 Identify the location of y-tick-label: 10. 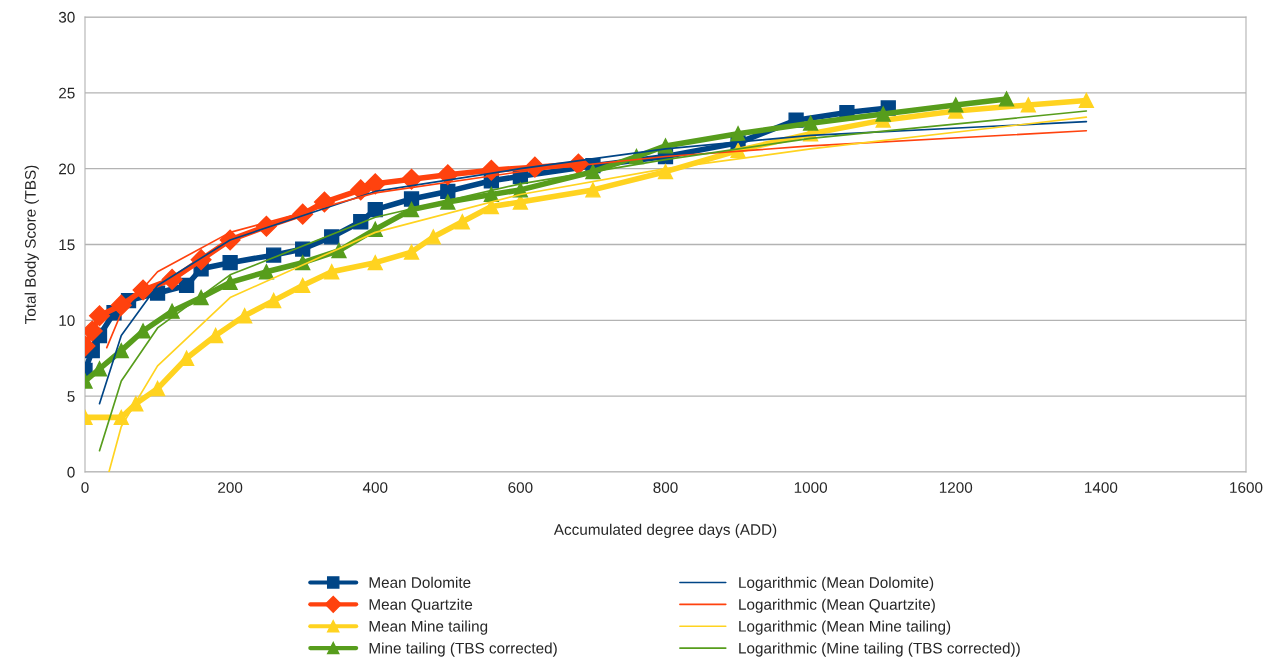
(67, 321).